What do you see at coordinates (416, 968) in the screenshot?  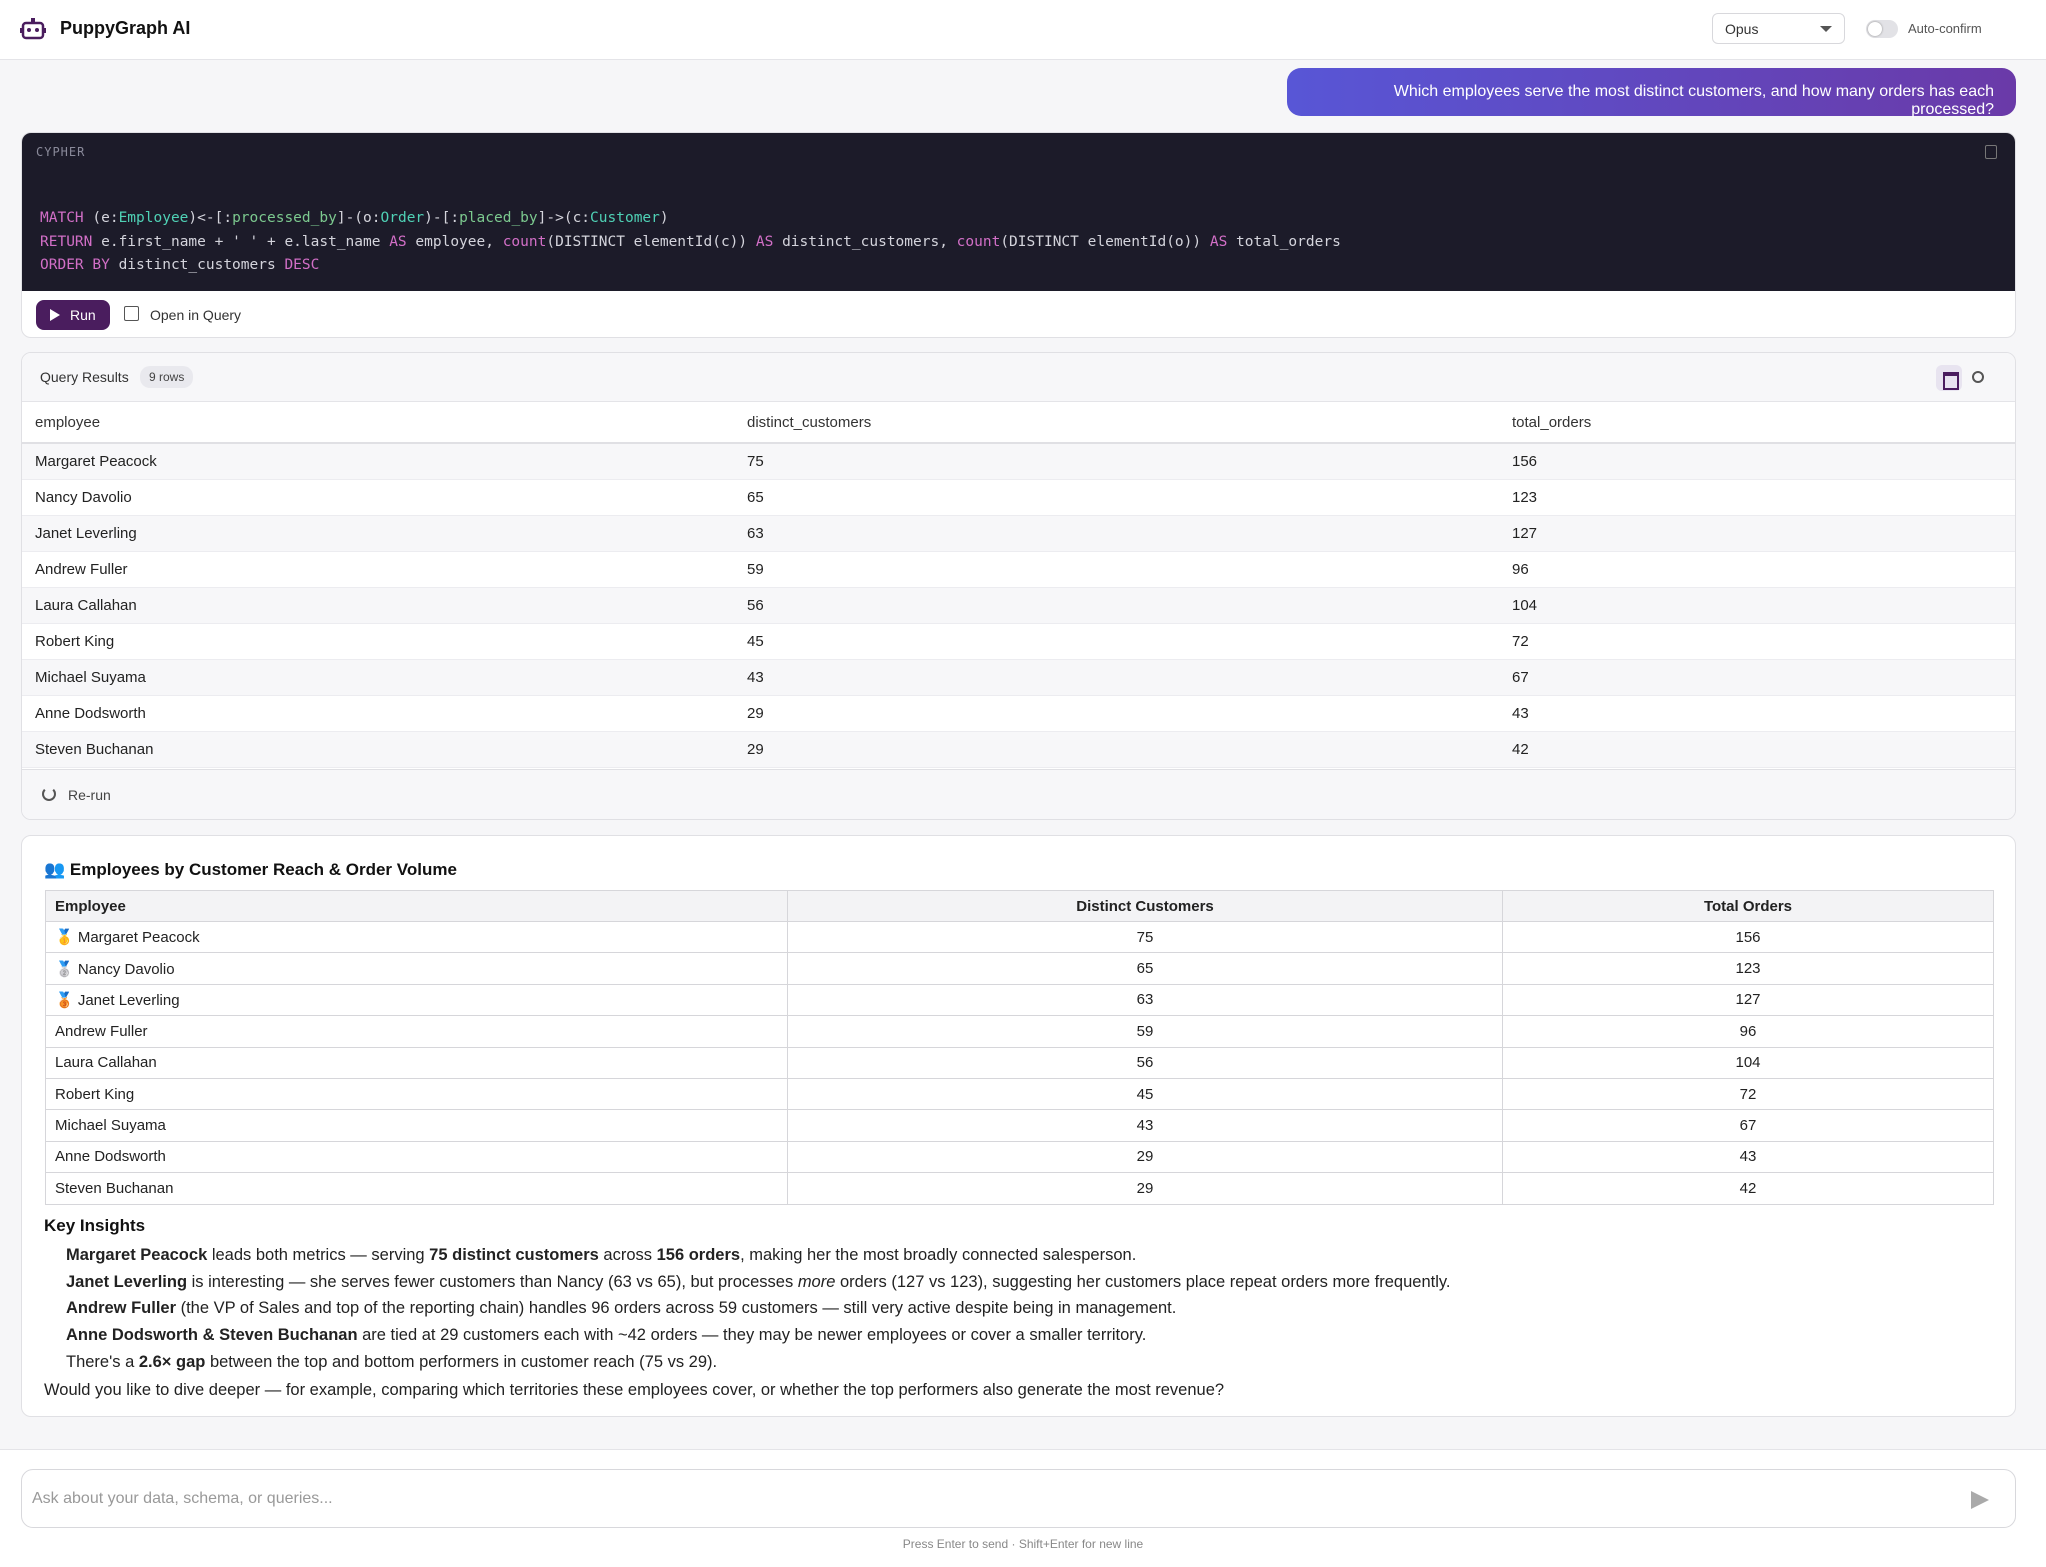 I see `report-cell: 🥈 Nancy Davolio` at bounding box center [416, 968].